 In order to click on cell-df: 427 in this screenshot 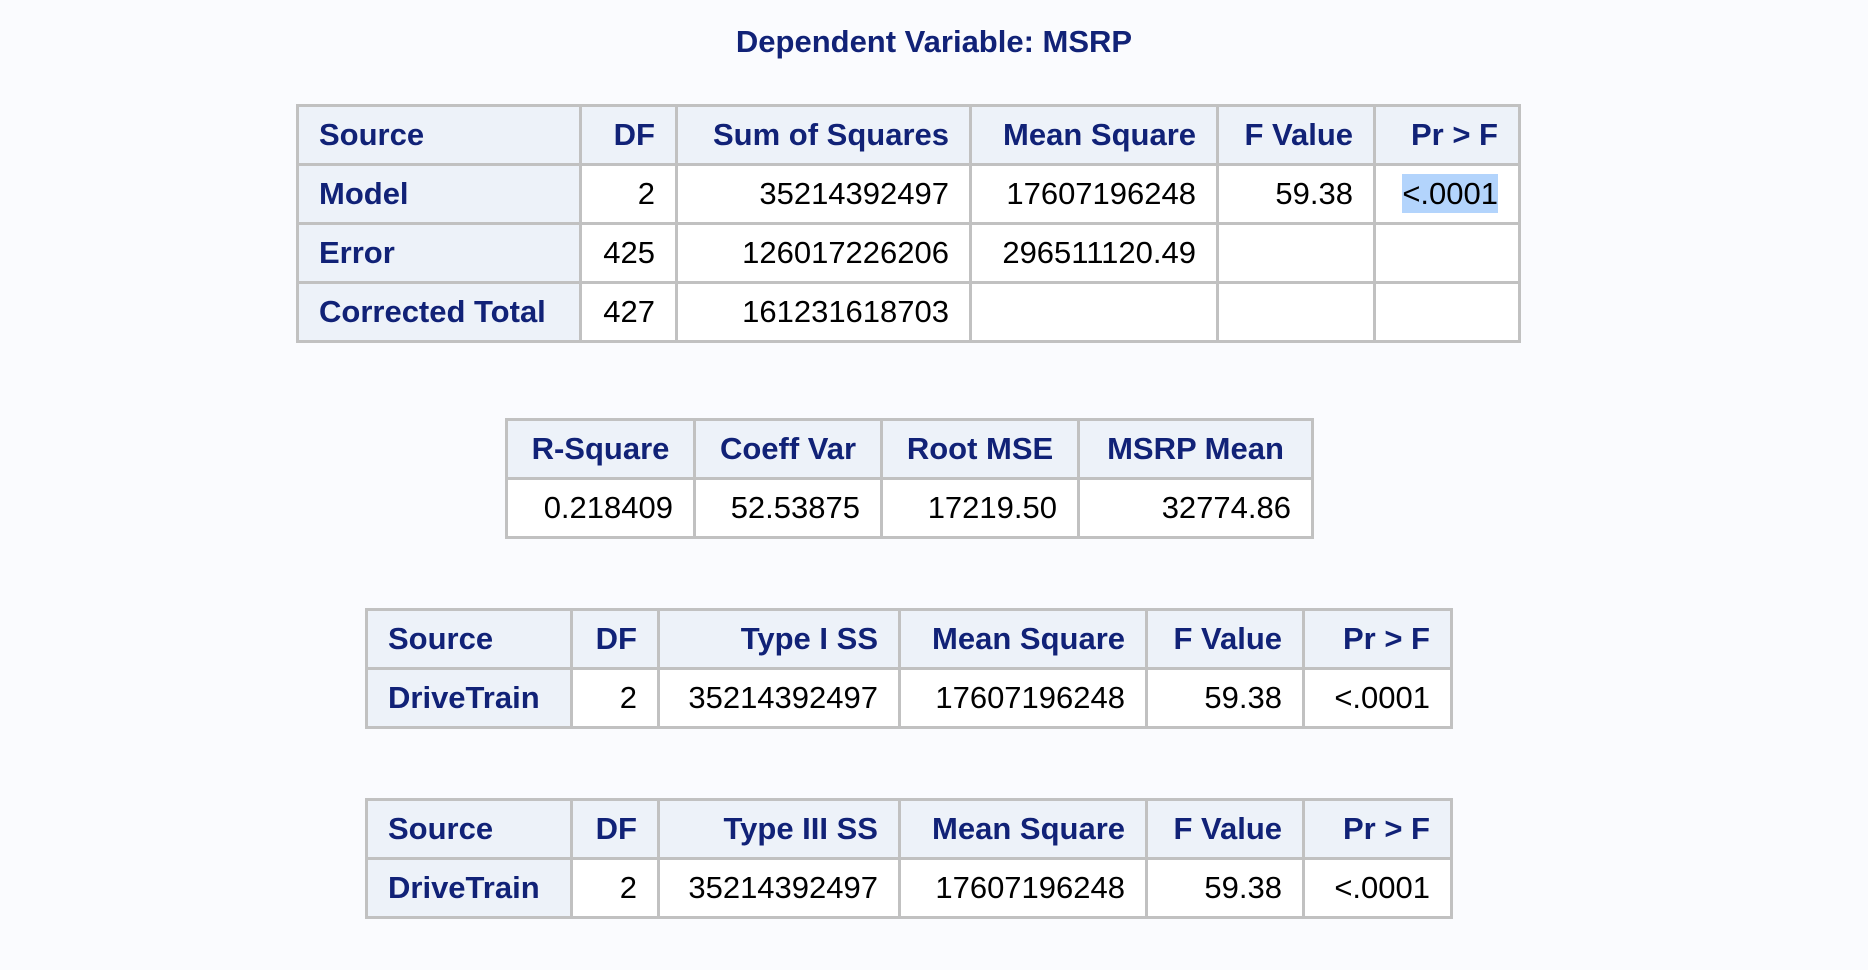, I will do `click(628, 312)`.